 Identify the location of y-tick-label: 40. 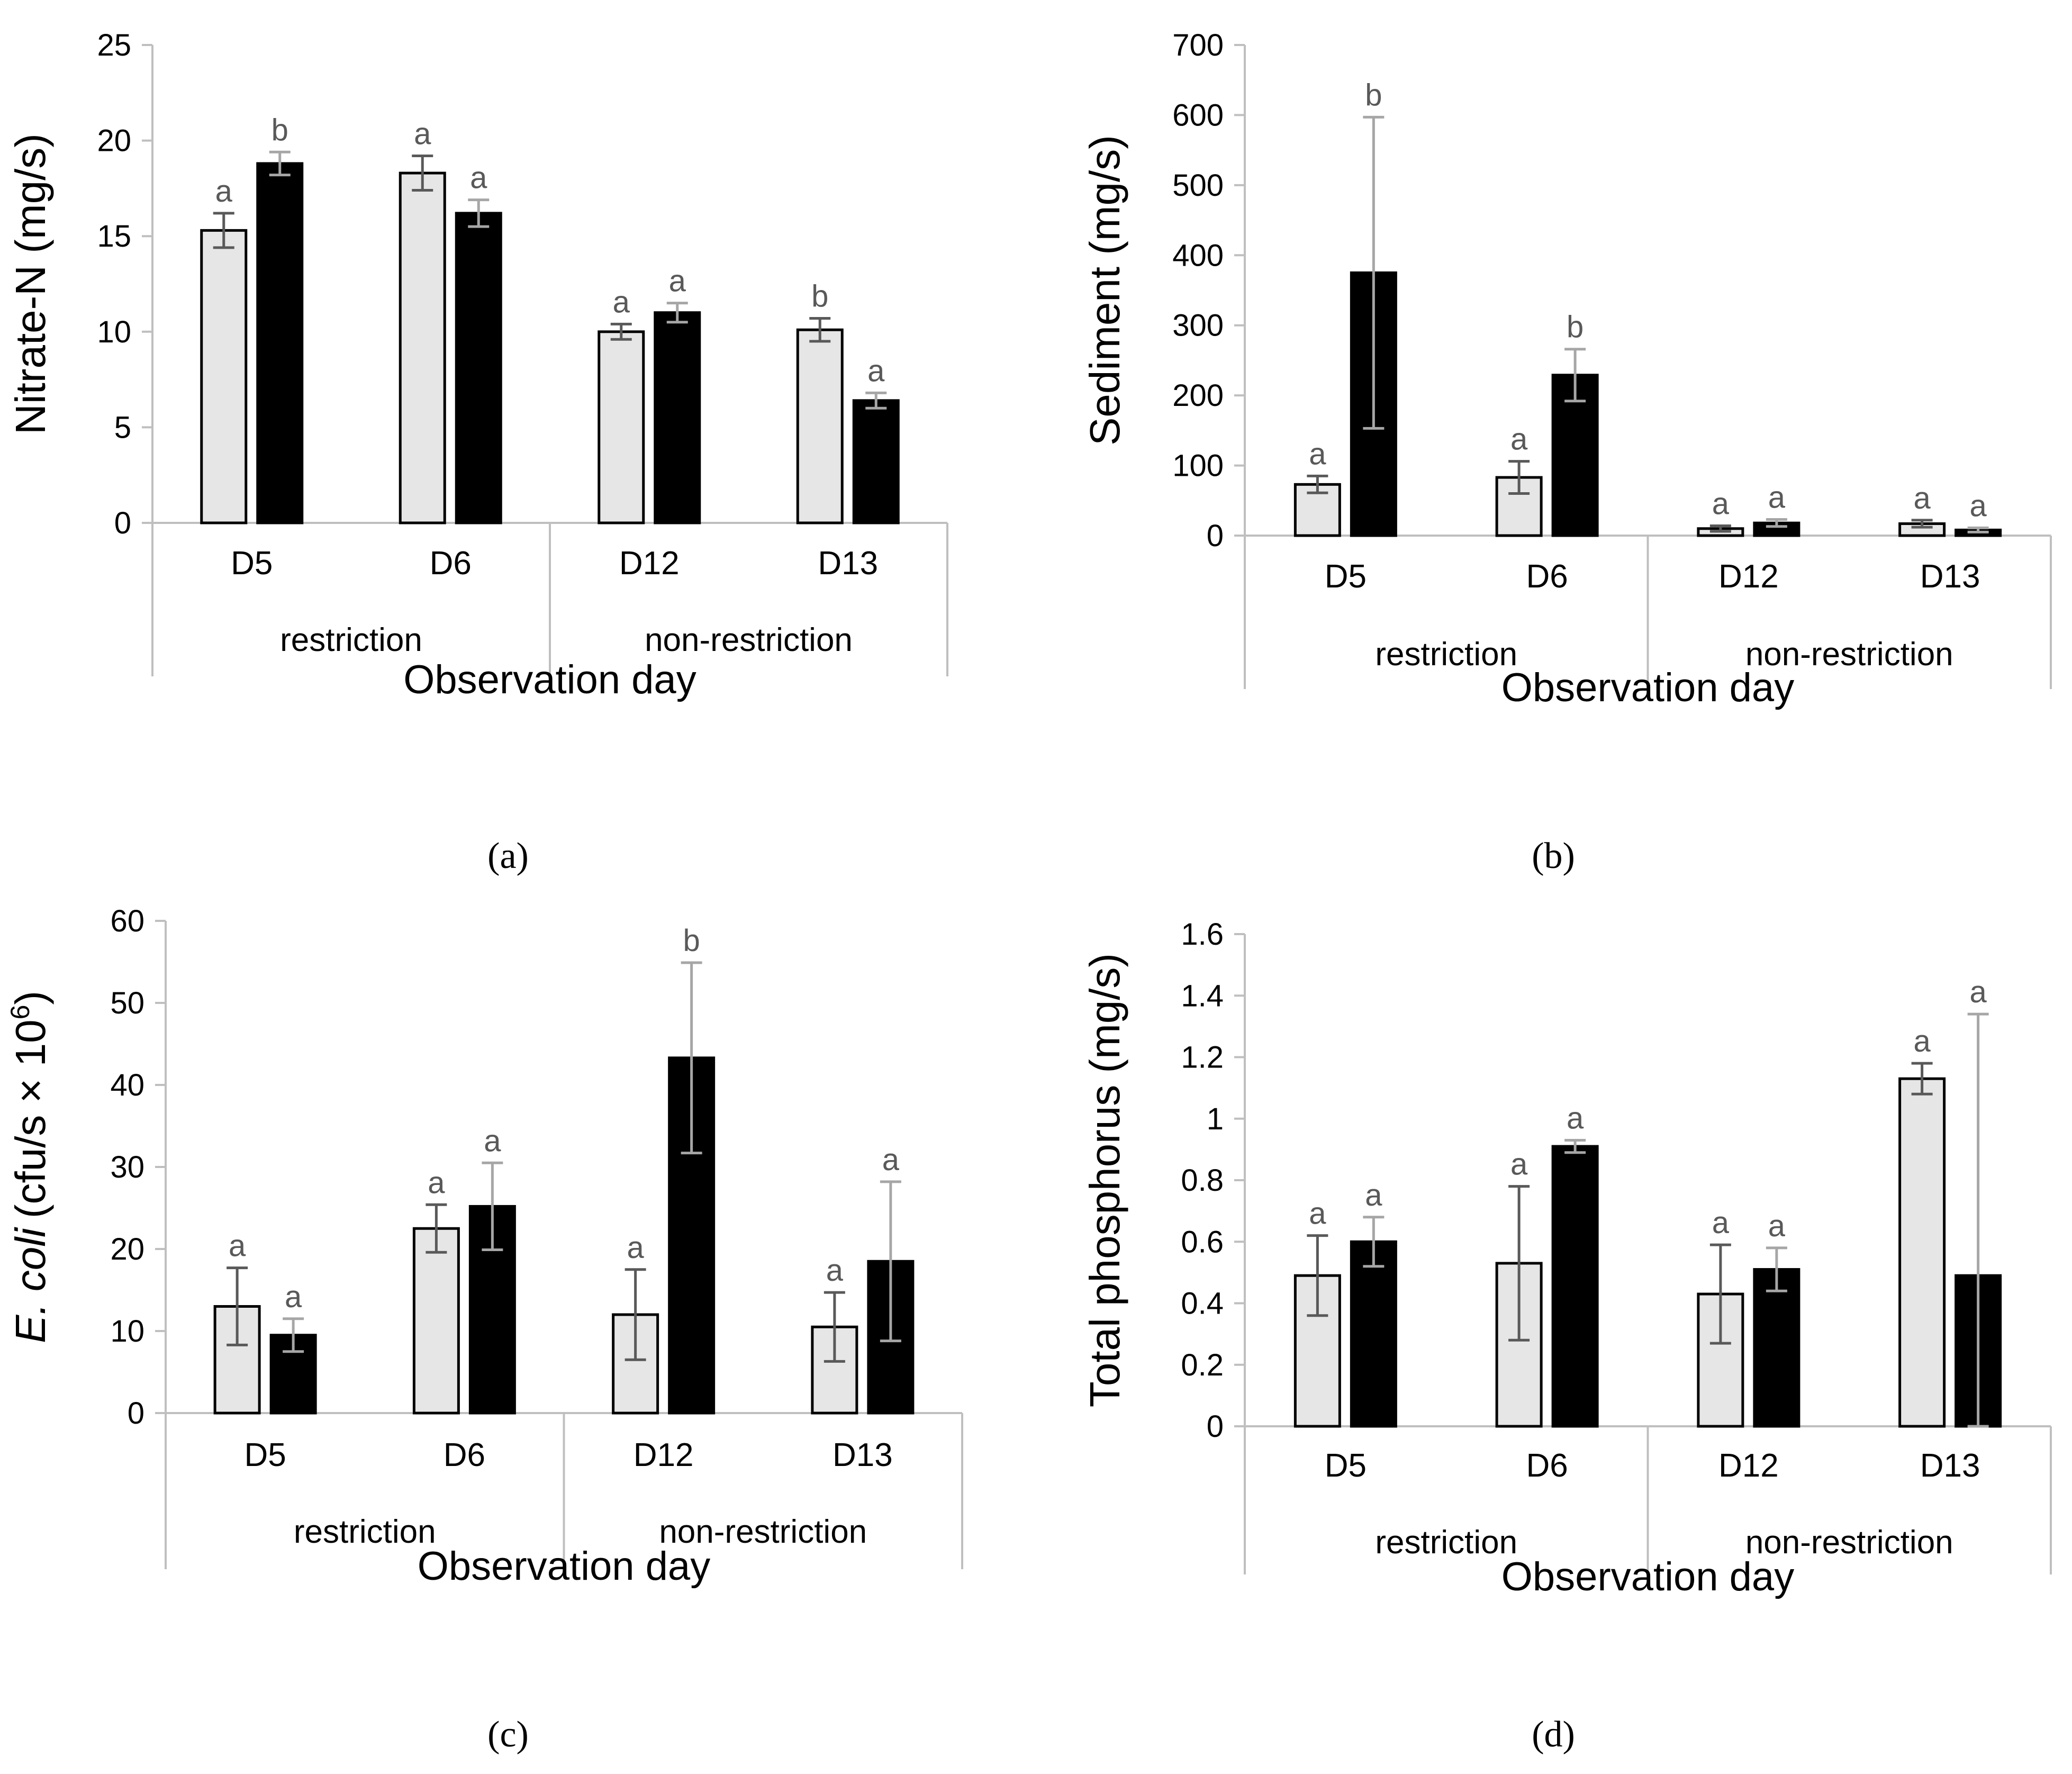
(127, 1085).